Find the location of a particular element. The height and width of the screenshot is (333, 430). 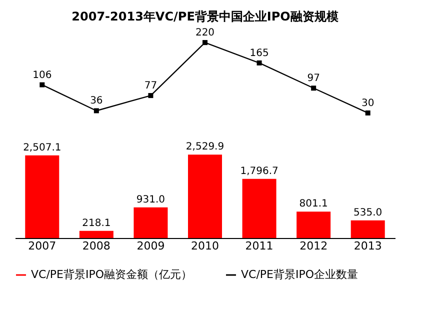

data-label: 97 is located at coordinates (313, 78).